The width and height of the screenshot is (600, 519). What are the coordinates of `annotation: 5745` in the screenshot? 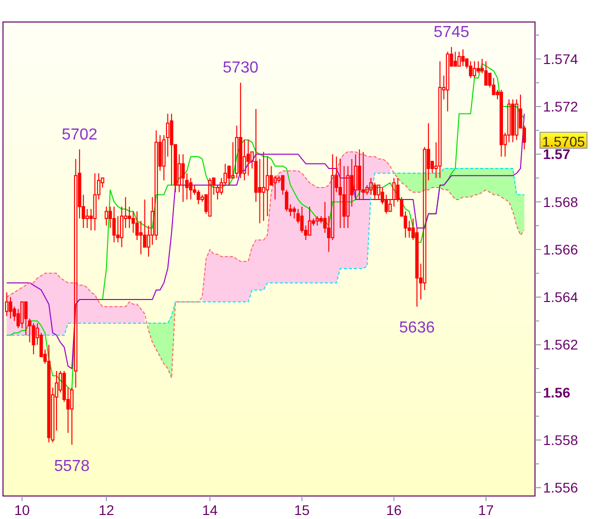 It's located at (452, 33).